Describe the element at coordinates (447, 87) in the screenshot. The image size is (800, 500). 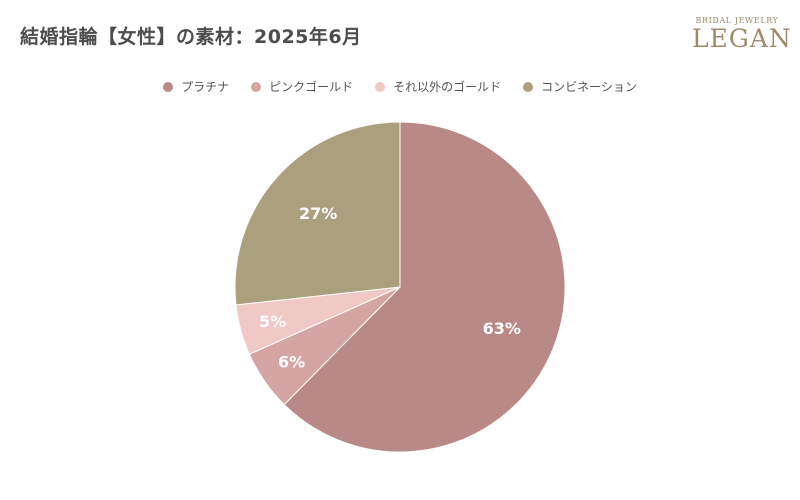
I see `legend-label: それ以外のゴールド` at that location.